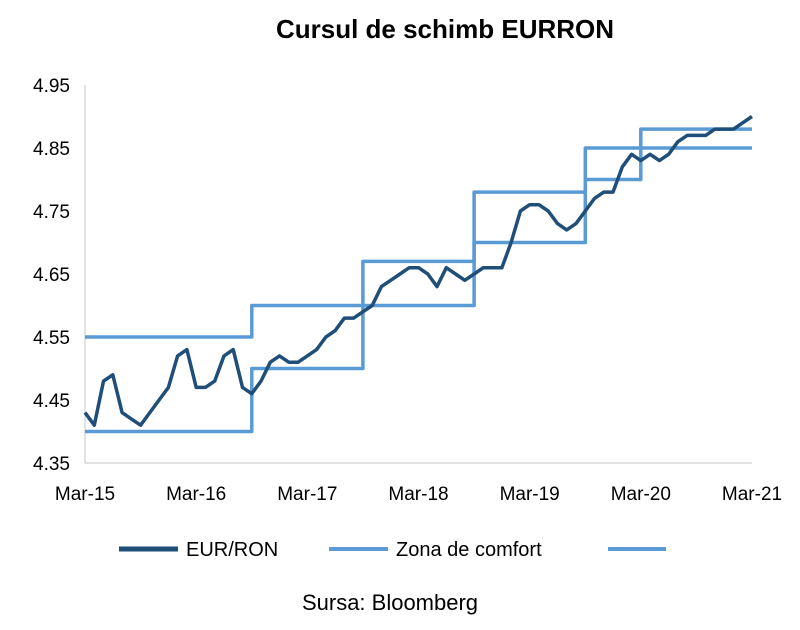 The width and height of the screenshot is (800, 630). I want to click on y-tick-label: 4.85, so click(51, 149).